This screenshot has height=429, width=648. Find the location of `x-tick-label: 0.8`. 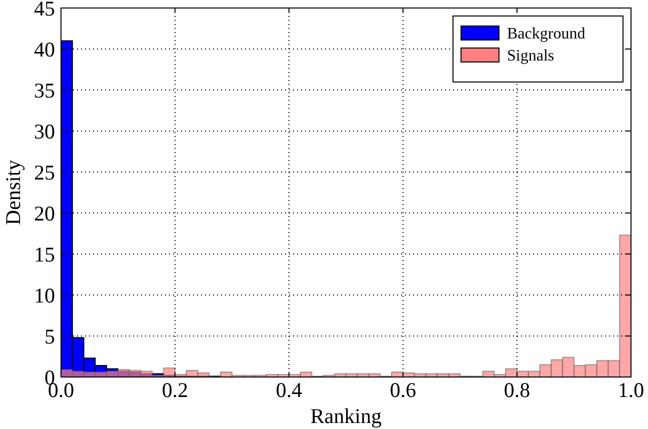

x-tick-label: 0.8 is located at coordinates (517, 390).